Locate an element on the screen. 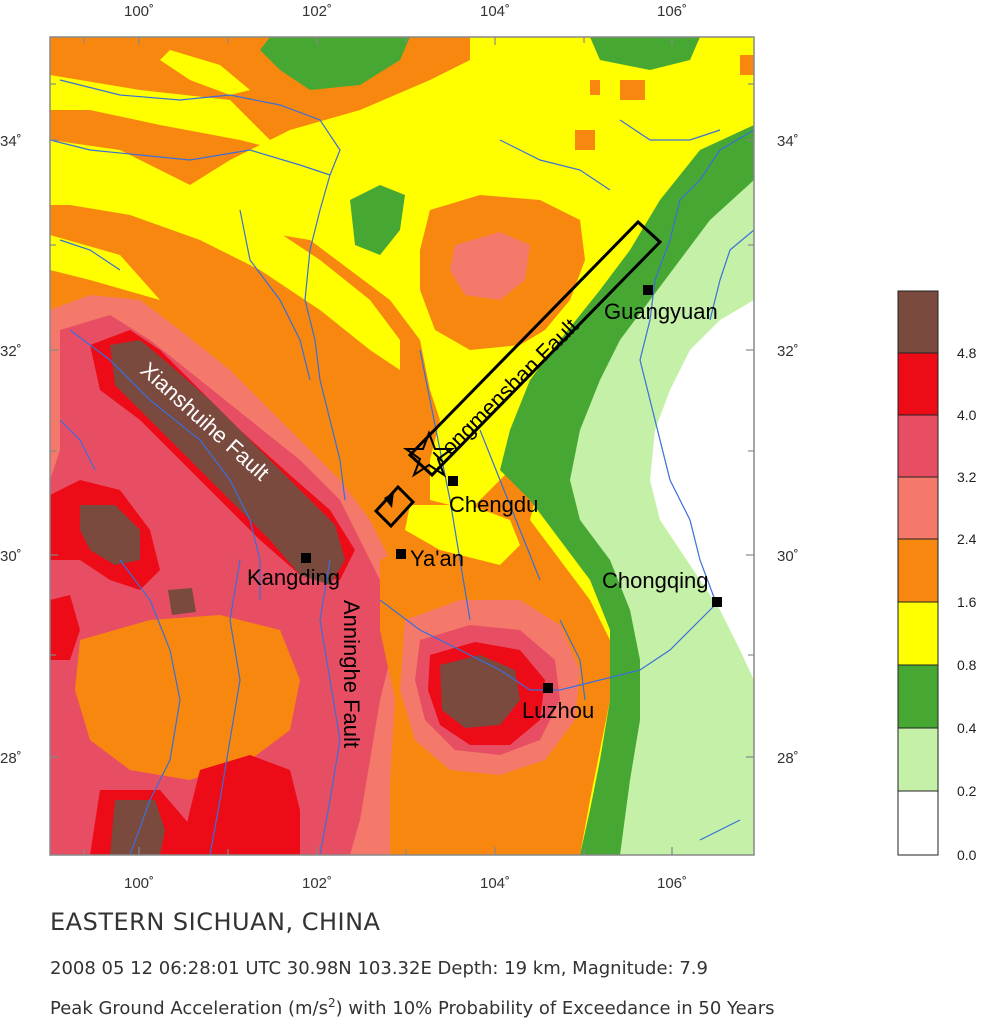 Image resolution: width=984 pixels, height=1029 pixels. lon-label-top-100: 100˚ is located at coordinates (139, 11).